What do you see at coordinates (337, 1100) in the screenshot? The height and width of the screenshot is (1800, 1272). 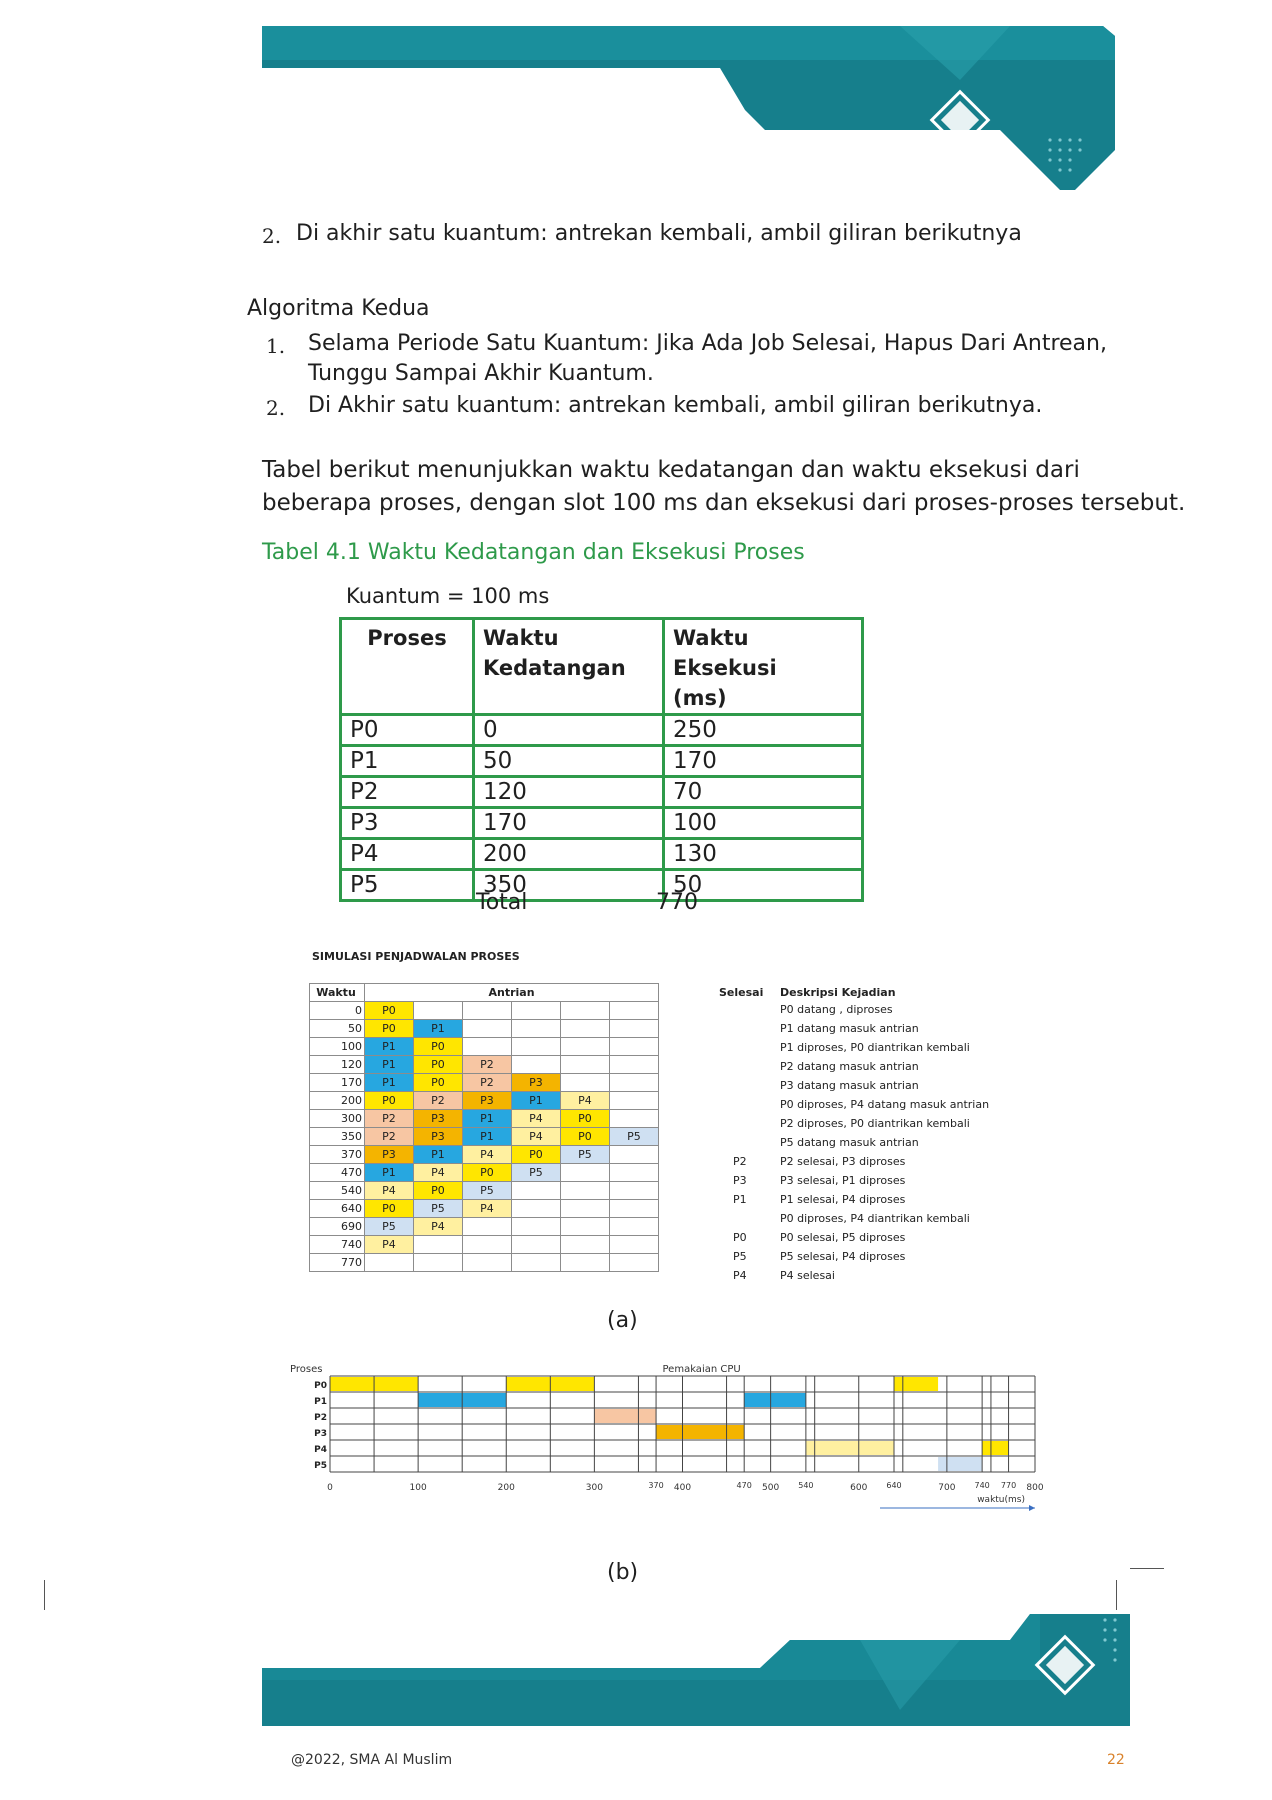 I see `cell-time: 200` at bounding box center [337, 1100].